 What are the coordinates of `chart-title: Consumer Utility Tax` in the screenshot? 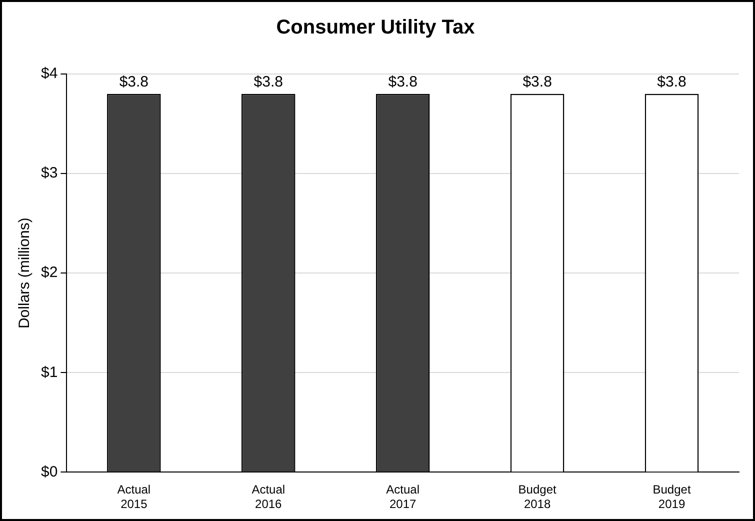 It's located at (375, 27).